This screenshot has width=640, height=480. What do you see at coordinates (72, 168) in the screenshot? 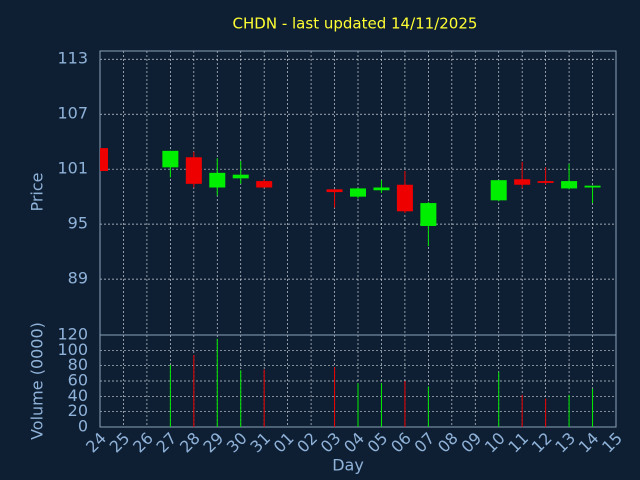
I see `y-tick-label: 101` at bounding box center [72, 168].